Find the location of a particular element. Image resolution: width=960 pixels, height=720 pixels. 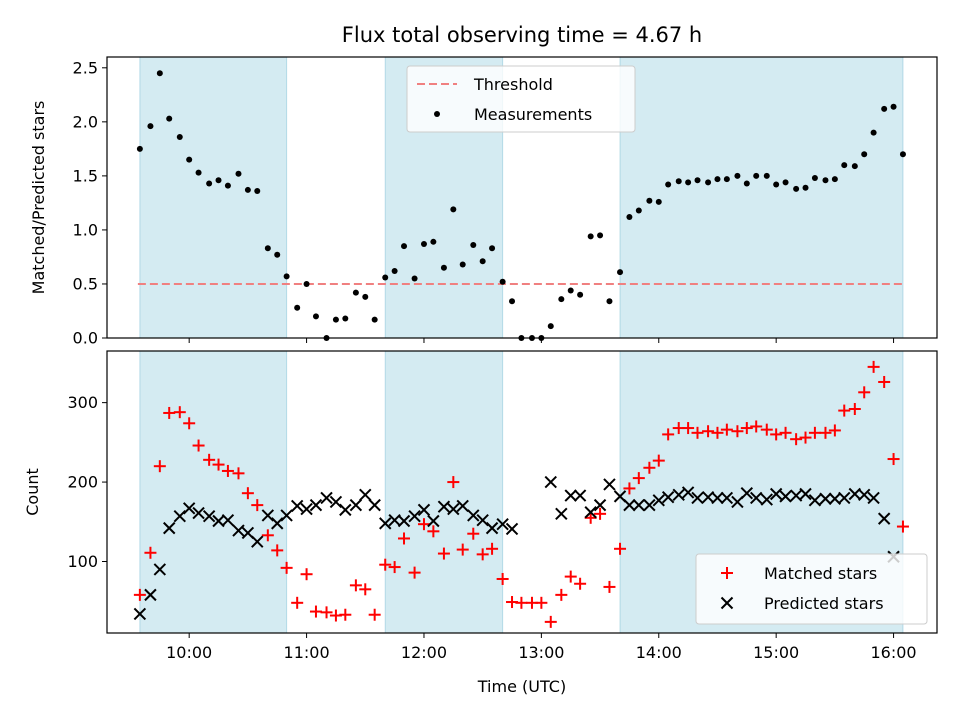

x-tick-label: 10:00 is located at coordinates (189, 652).